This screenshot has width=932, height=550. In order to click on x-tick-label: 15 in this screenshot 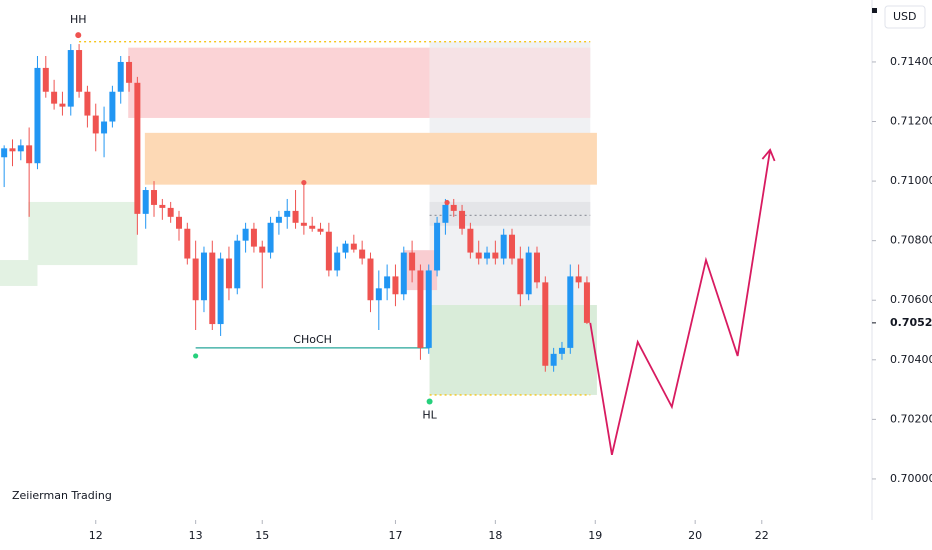, I will do `click(262, 535)`.